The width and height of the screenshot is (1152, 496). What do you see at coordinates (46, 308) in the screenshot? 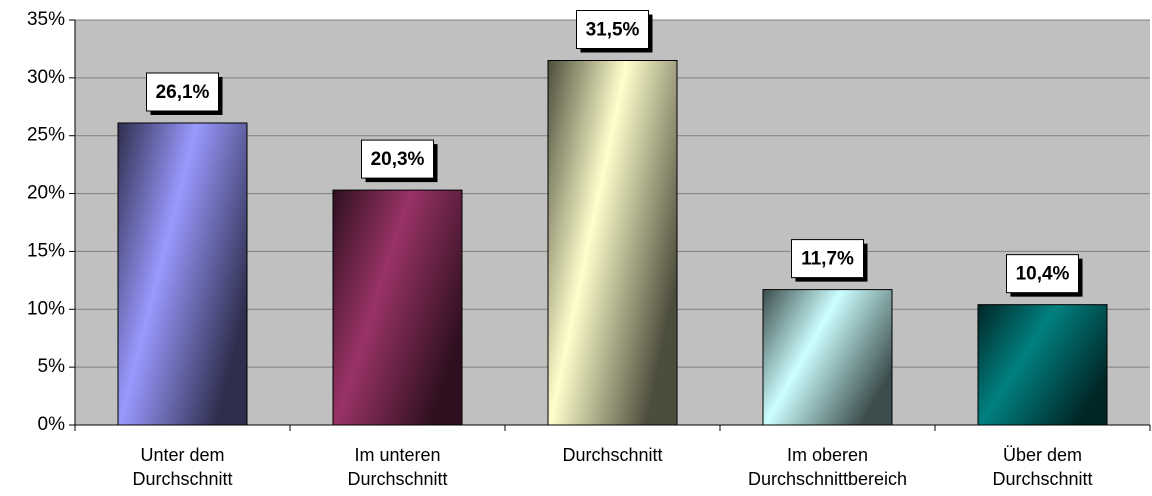
I see `y-tick-label: 10%` at bounding box center [46, 308].